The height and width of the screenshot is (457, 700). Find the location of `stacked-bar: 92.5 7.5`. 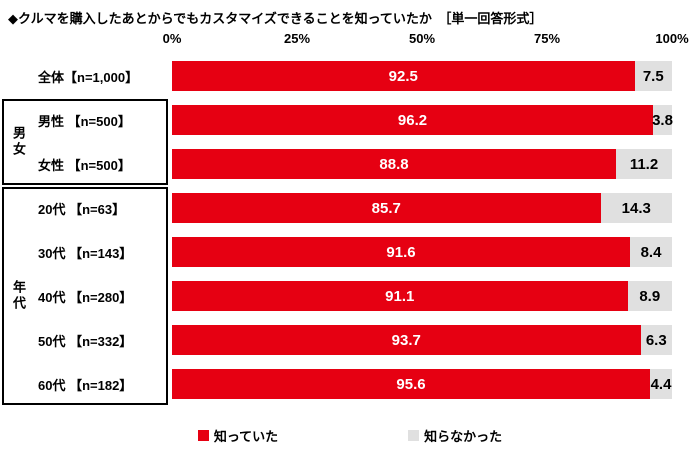

stacked-bar: 92.5 7.5 is located at coordinates (422, 76).